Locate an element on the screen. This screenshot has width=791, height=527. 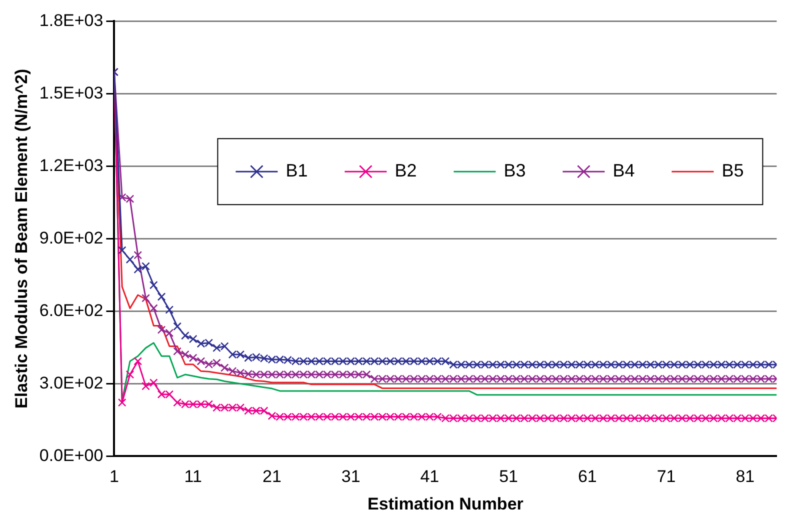
legend-label: B1 is located at coordinates (297, 170).